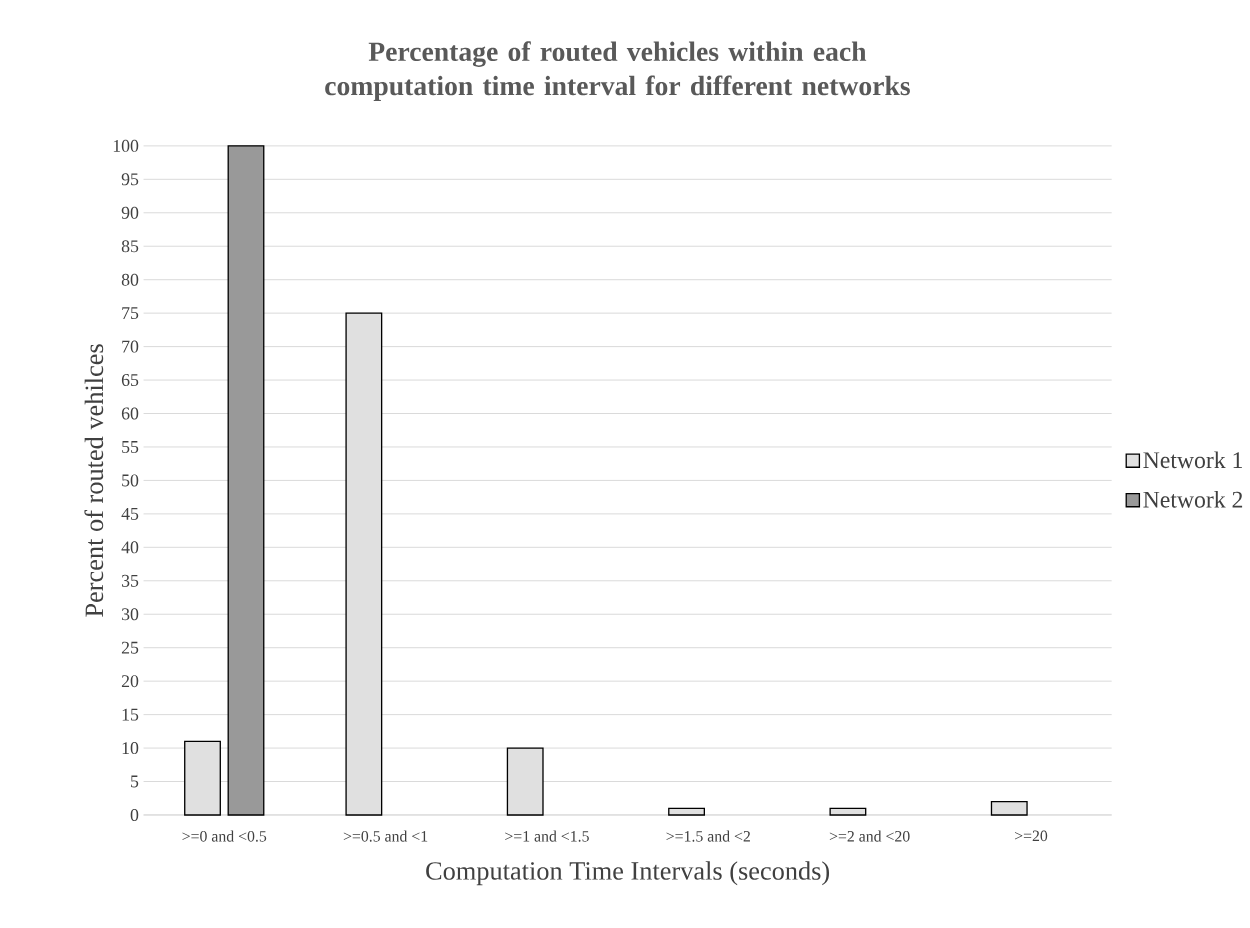  I want to click on y-tick-label: 10, so click(130, 748).